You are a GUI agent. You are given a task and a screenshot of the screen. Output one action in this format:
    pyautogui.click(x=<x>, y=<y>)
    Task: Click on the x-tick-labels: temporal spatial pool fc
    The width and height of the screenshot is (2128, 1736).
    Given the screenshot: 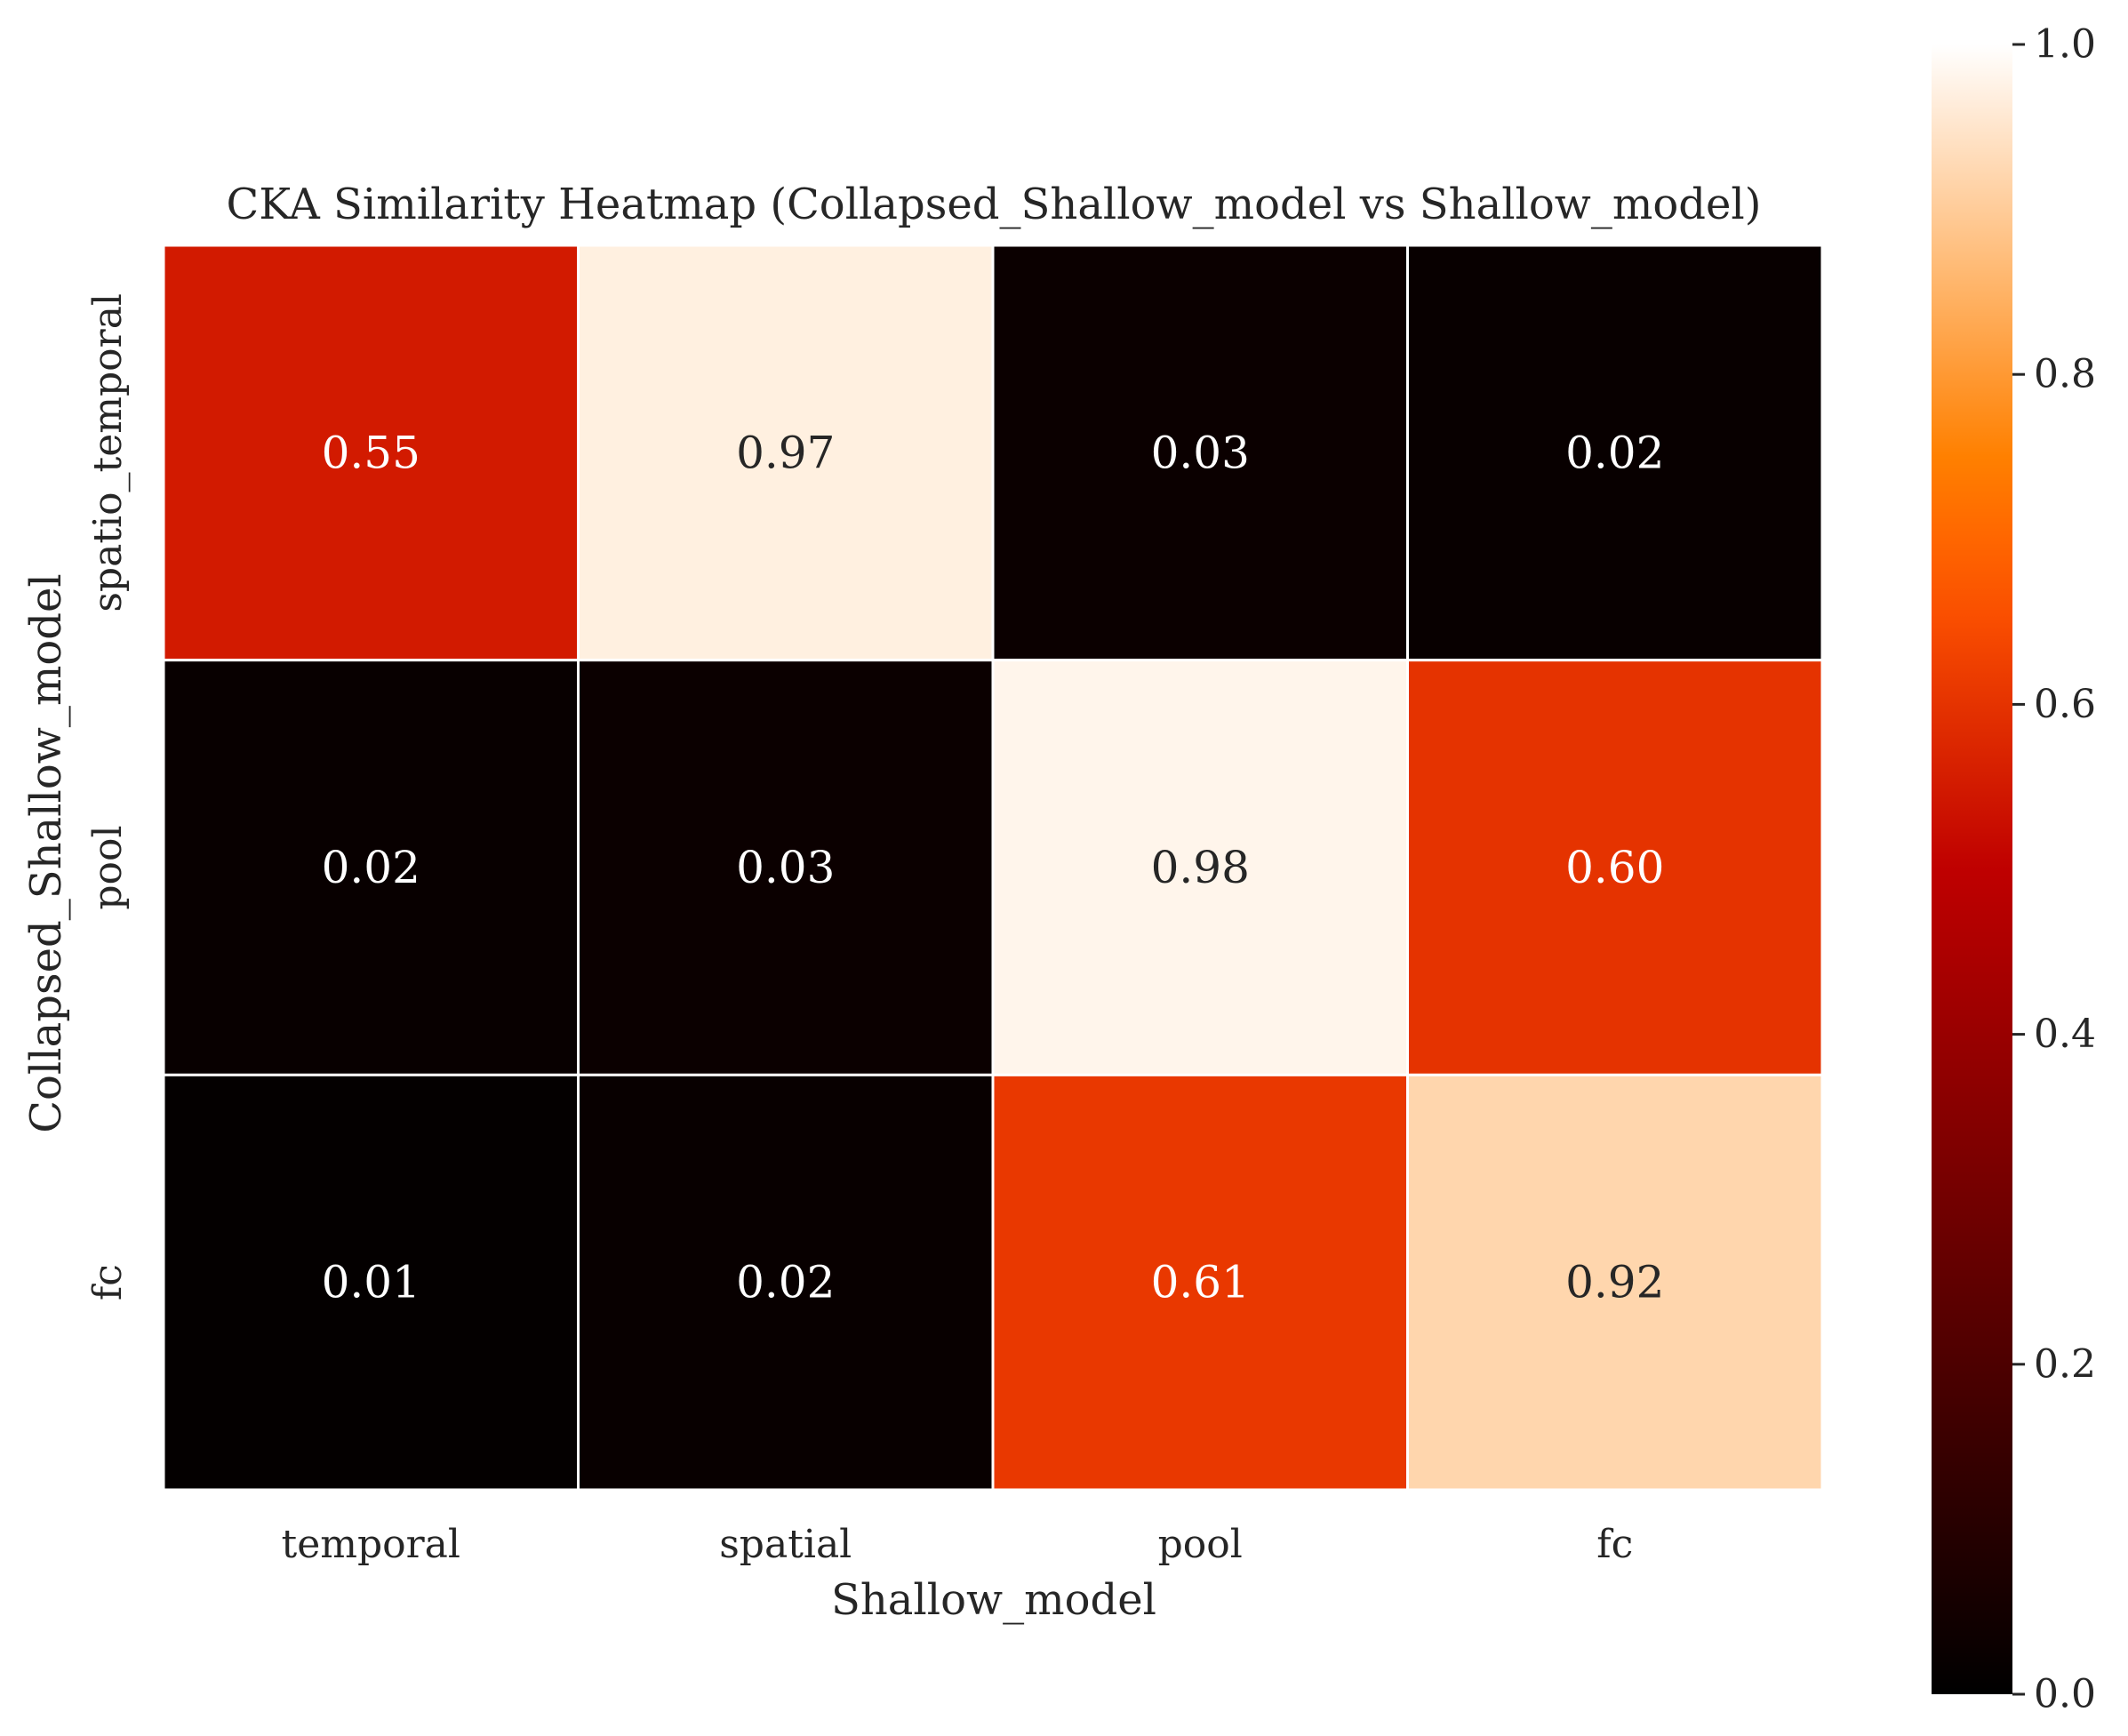 What is the action you would take?
    pyautogui.click(x=958, y=1544)
    